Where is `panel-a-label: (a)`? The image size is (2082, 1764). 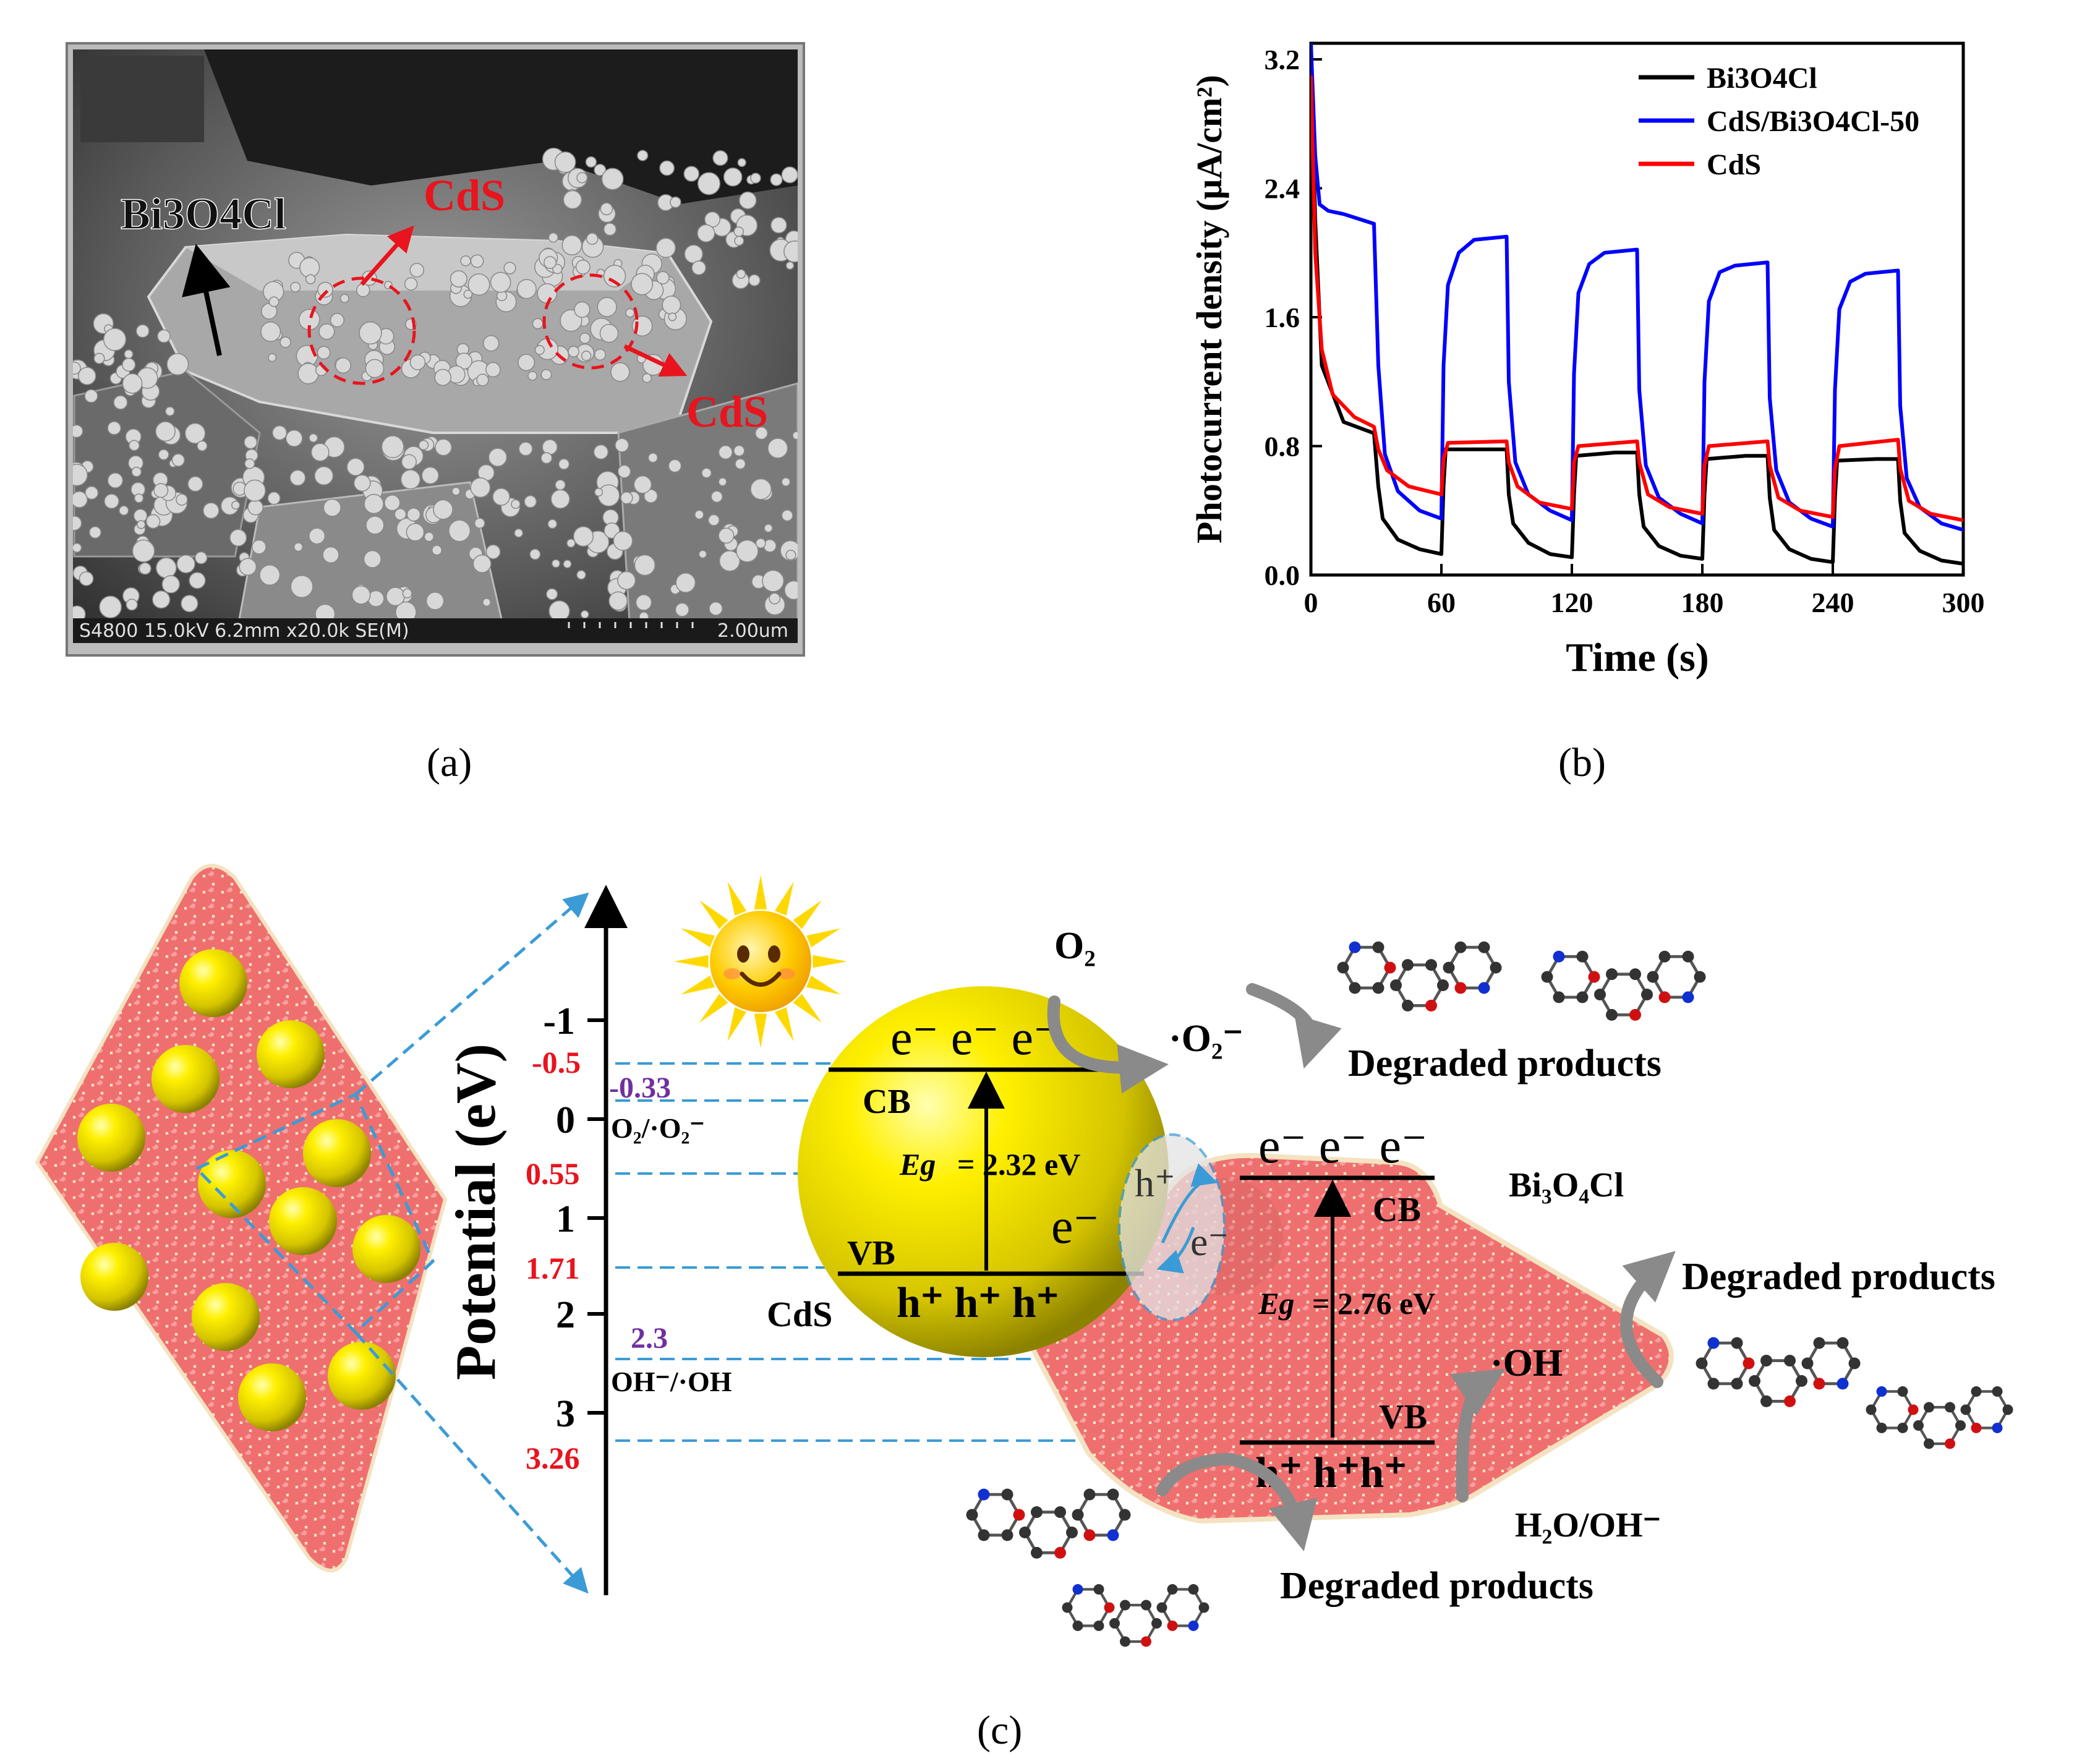 panel-a-label: (a) is located at coordinates (449, 762).